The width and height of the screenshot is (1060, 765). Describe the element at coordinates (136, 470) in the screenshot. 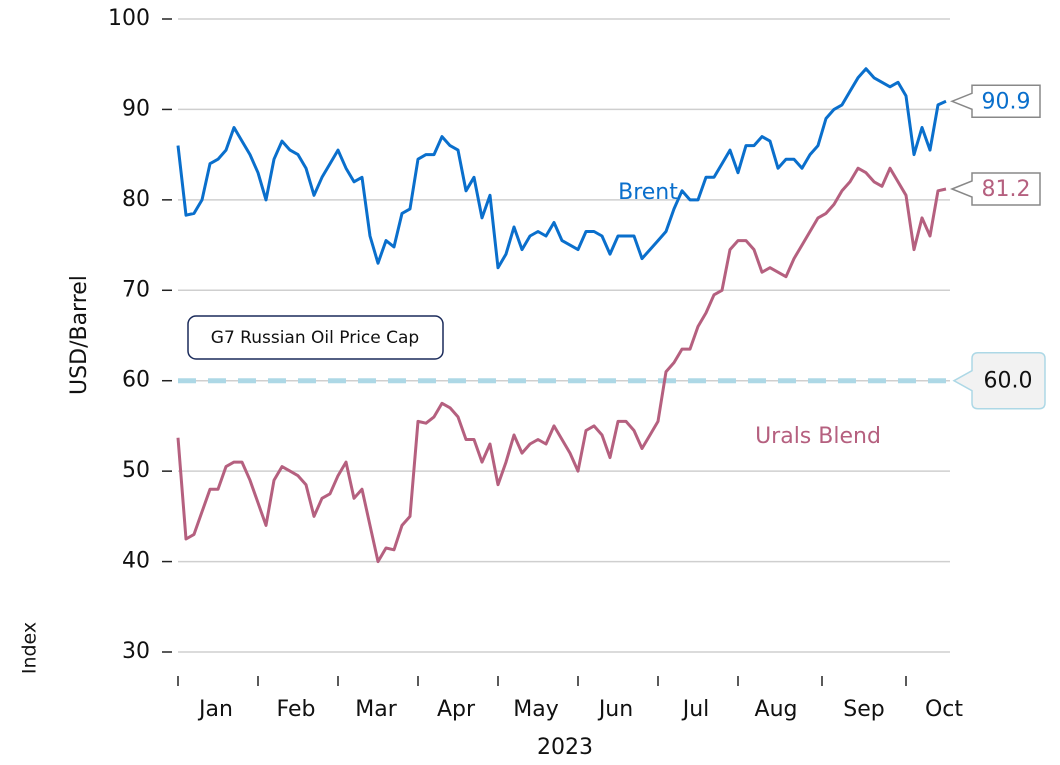

I see `y-tick-label: 50` at that location.